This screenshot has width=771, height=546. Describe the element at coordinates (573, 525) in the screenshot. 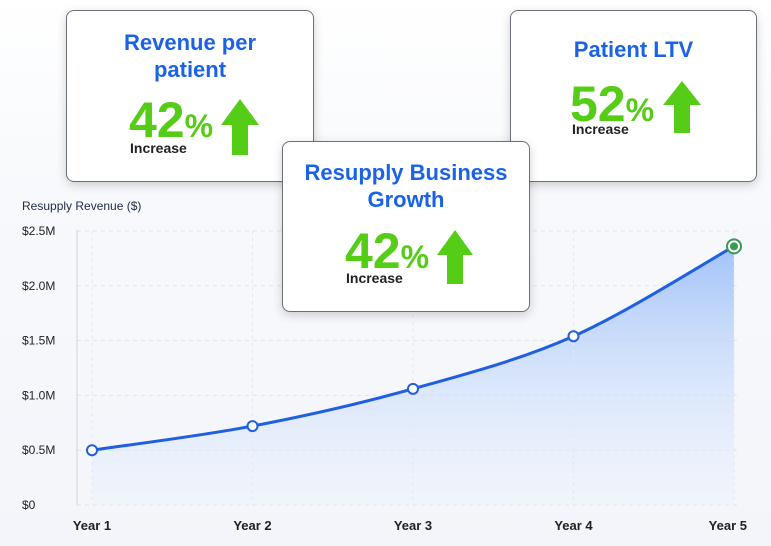

I see `x-tick-label: Year 4` at that location.